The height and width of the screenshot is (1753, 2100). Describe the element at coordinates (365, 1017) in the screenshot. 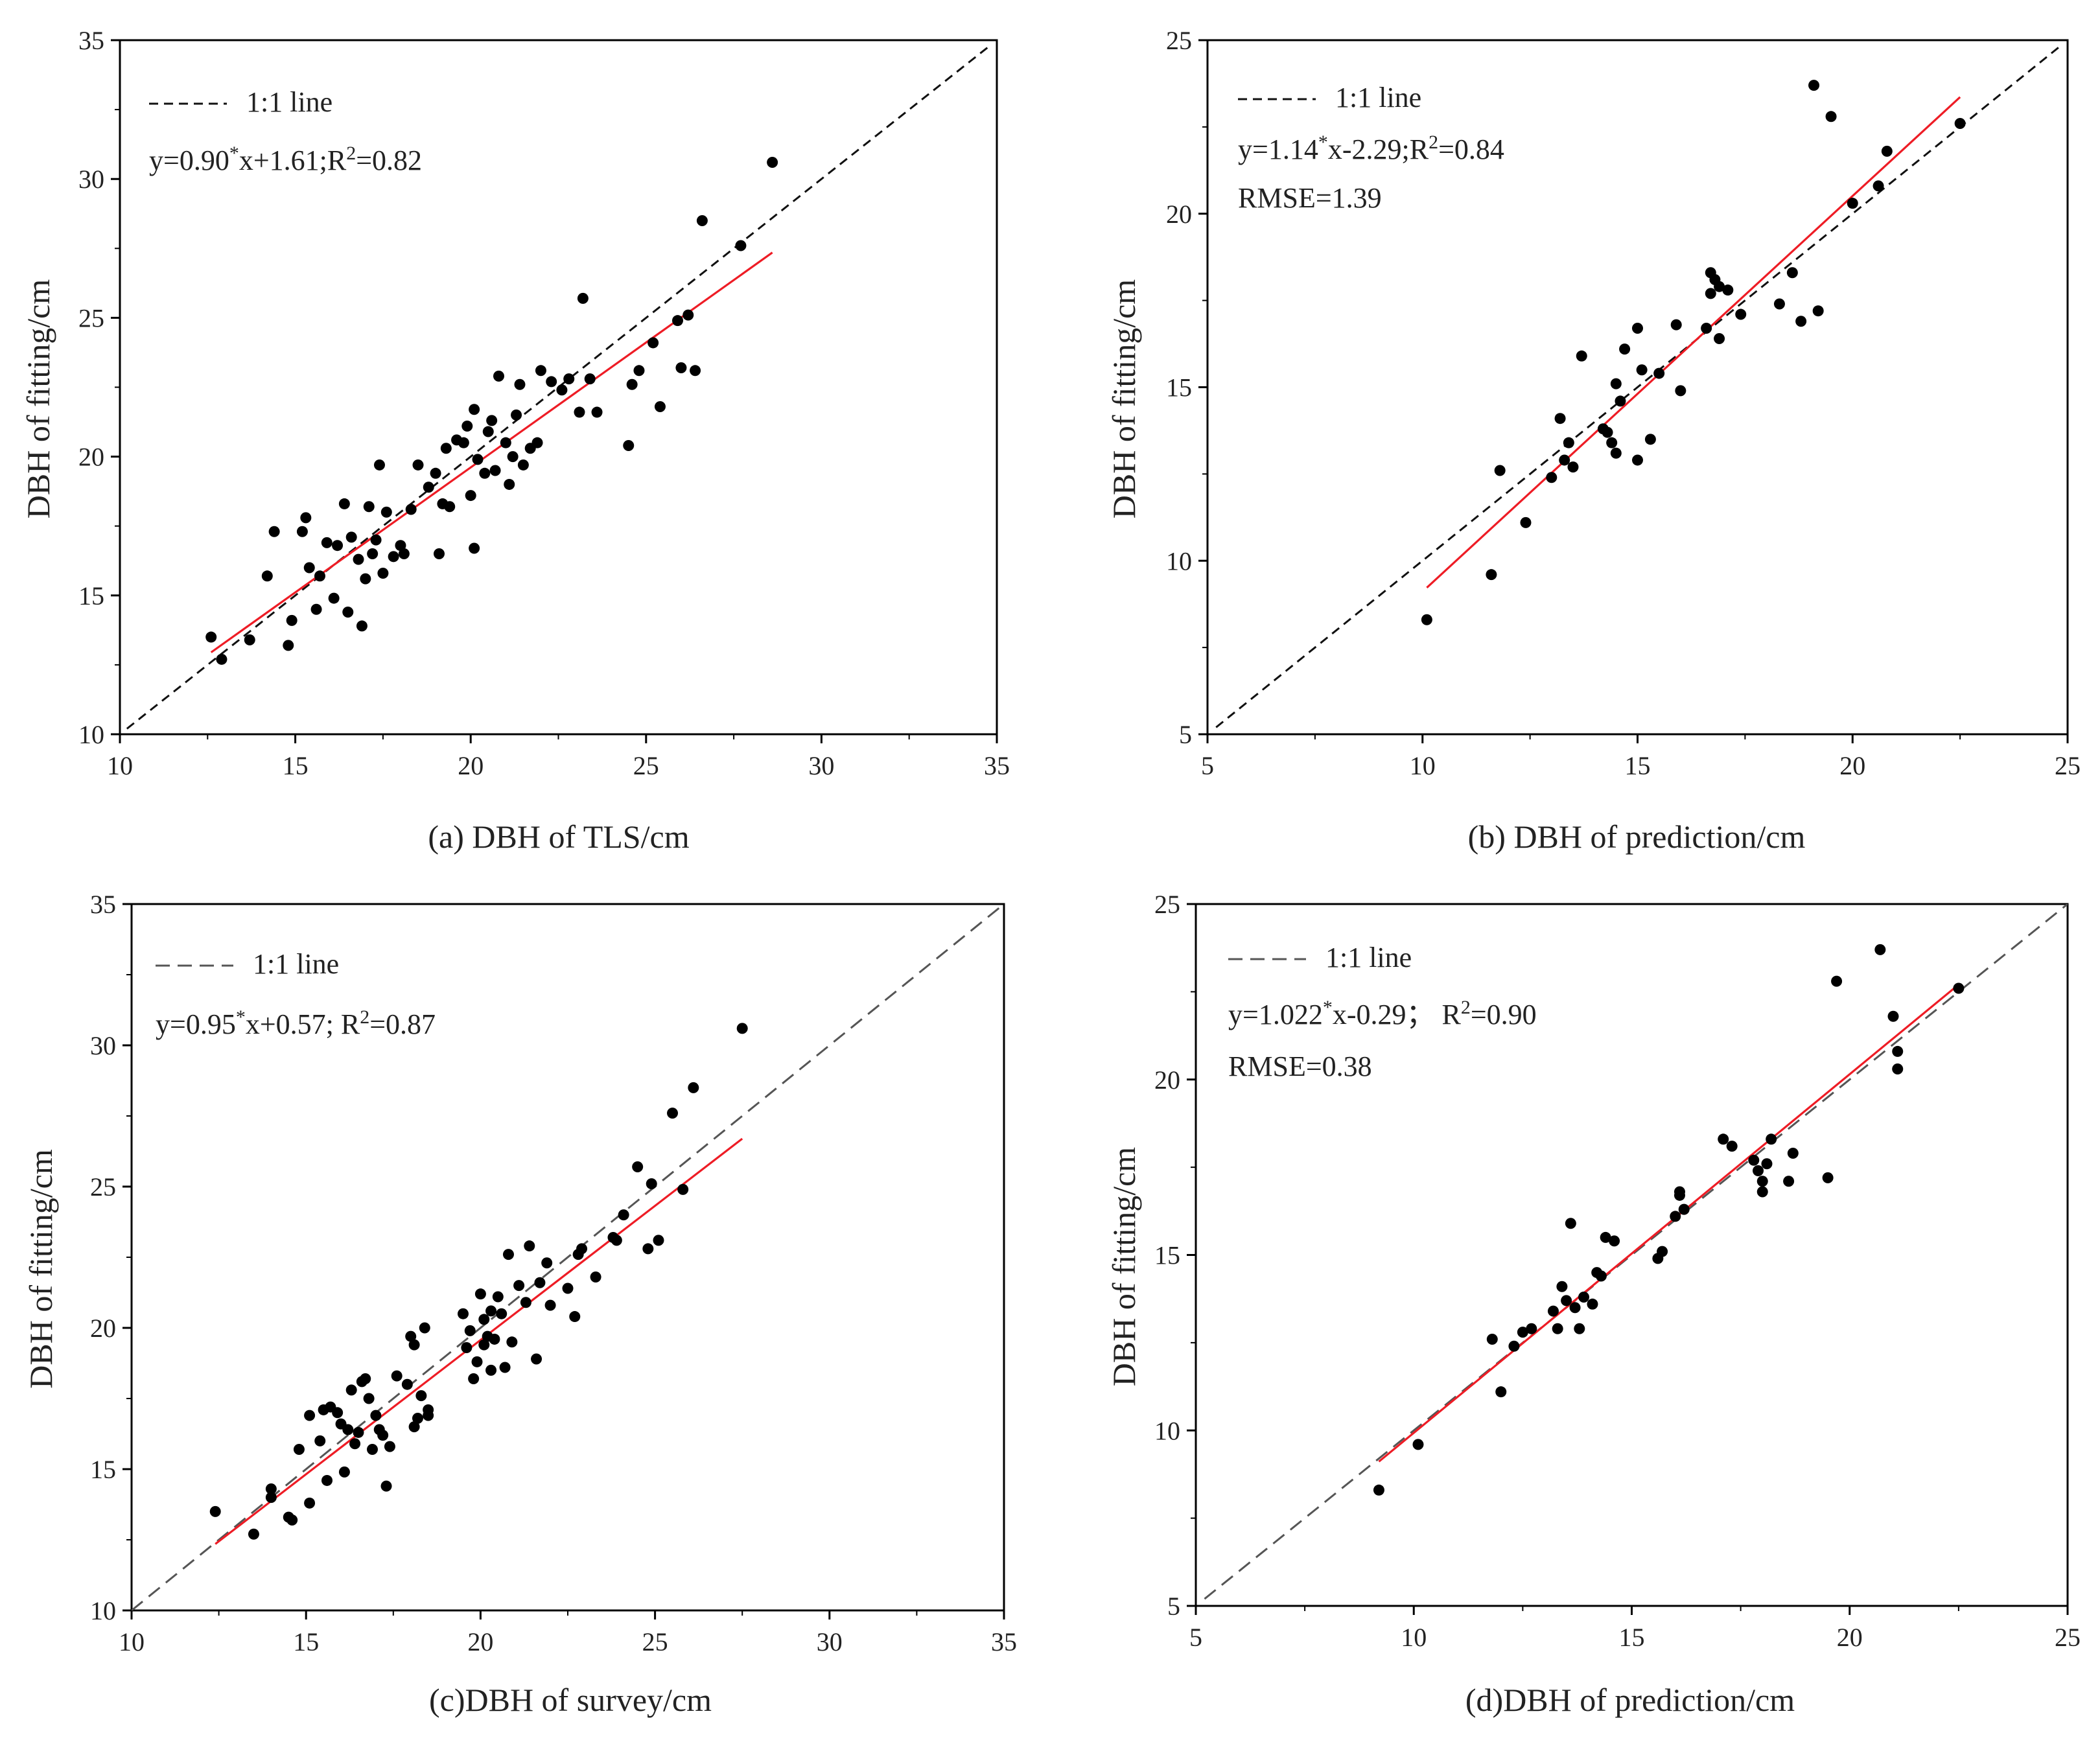

I see `equation-sup: 2` at that location.